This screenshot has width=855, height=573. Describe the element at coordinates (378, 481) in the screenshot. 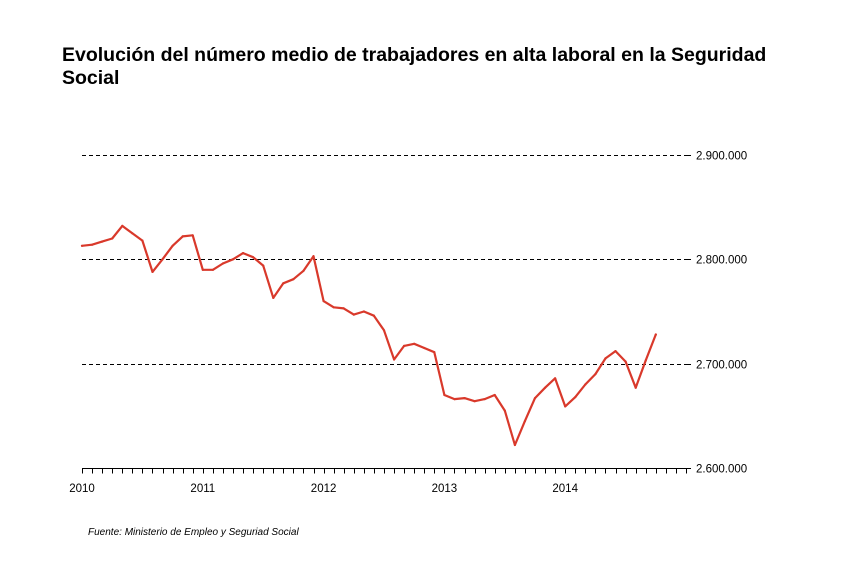

I see `x-axis: 2010 2011 2012 2013 2014` at that location.